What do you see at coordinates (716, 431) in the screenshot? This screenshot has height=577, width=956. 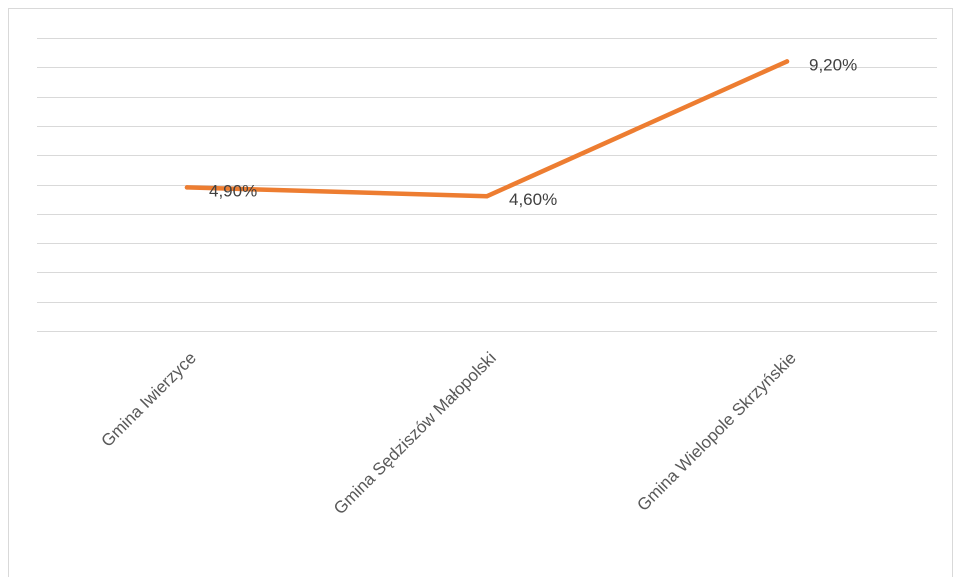 I see `x-tick-label: Gmina Wielopole Skrzyńskie` at bounding box center [716, 431].